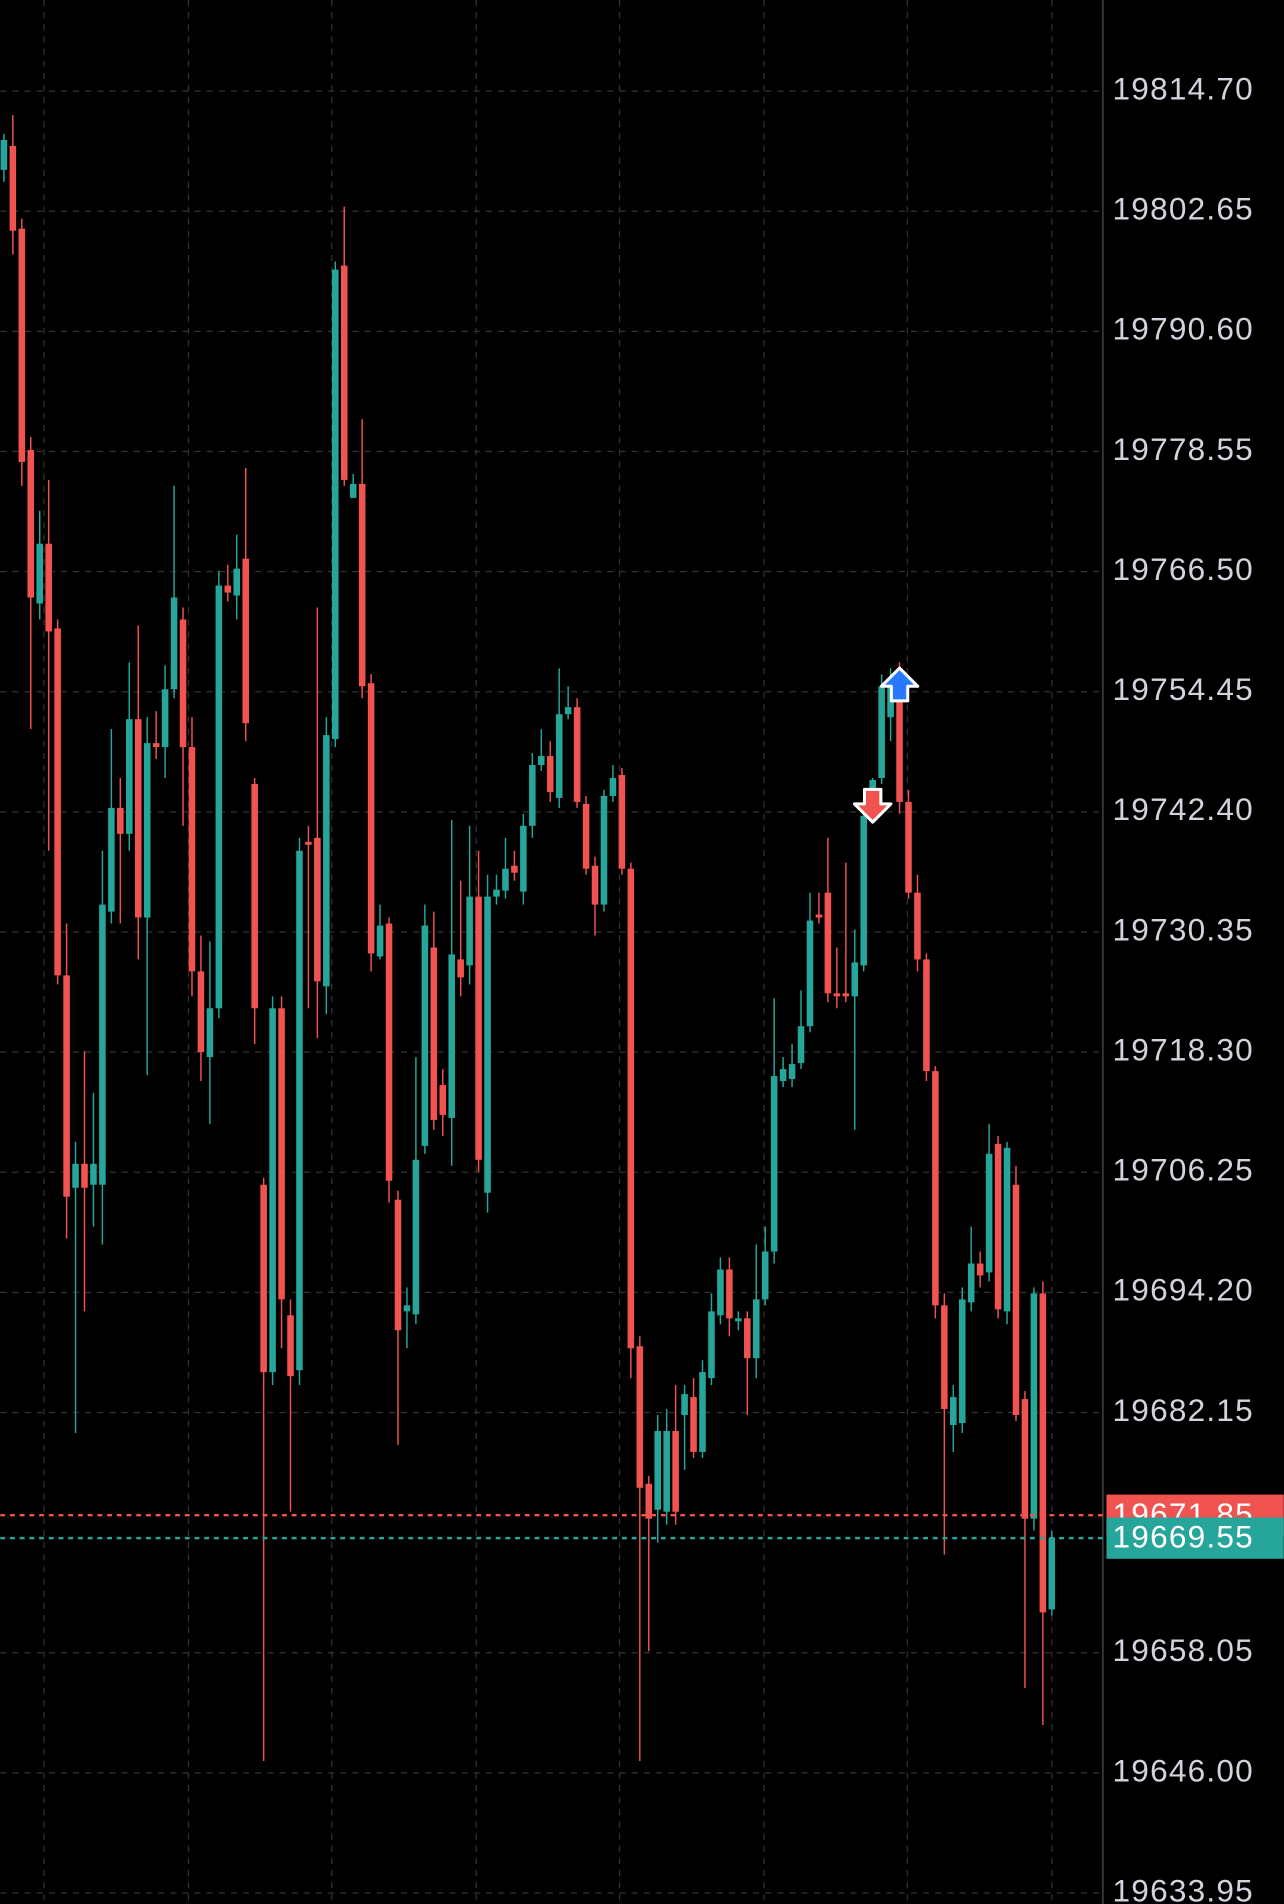 The image size is (1284, 1904). Describe the element at coordinates (1183, 1170) in the screenshot. I see `y-tick-label: 19706.25` at that location.